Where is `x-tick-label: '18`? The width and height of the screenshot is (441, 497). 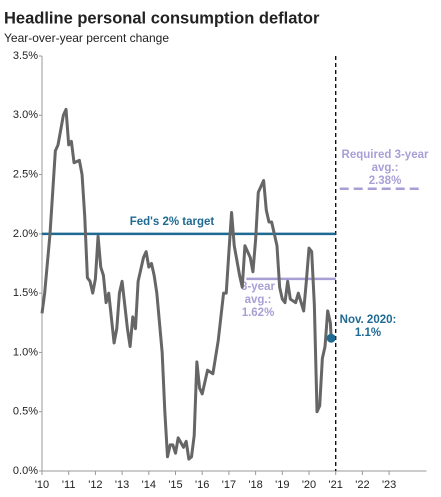 x-tick-label: '18 is located at coordinates (255, 485).